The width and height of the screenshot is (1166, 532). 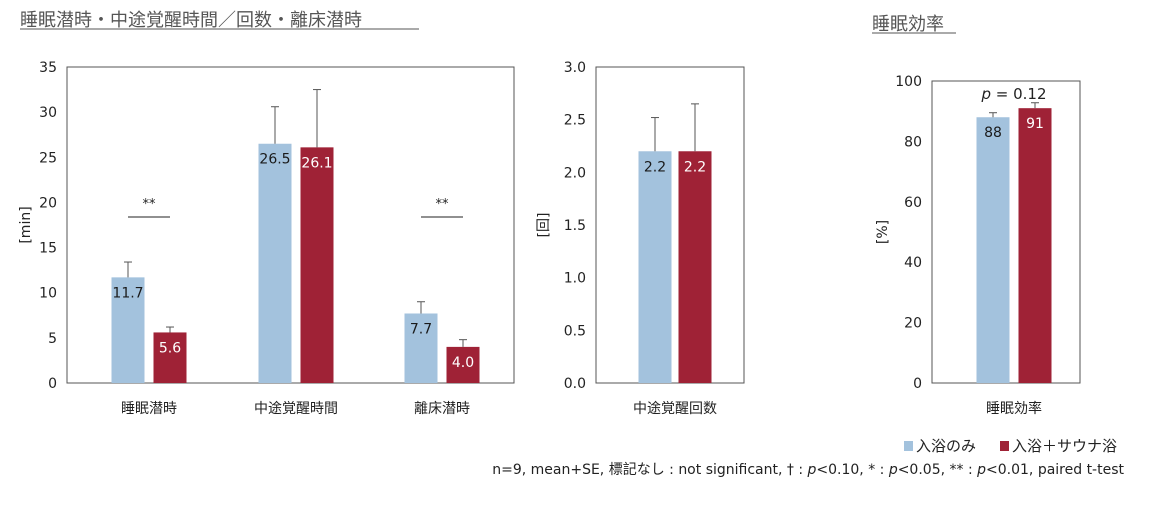 I want to click on chart-1: 0.0 0.5 1.0 1.5 2.0 2.5 3.0 [回] 中途覚醒回数 2.2 2.2, so click(x=640, y=238).